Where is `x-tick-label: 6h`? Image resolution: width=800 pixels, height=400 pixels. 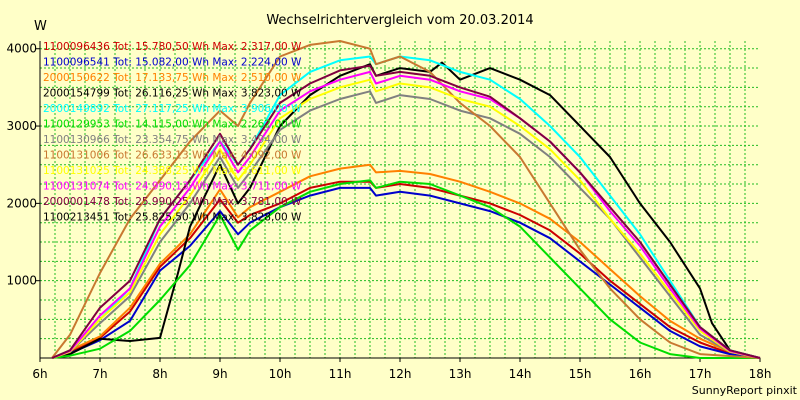 x-tick-label: 6h is located at coordinates (39, 374).